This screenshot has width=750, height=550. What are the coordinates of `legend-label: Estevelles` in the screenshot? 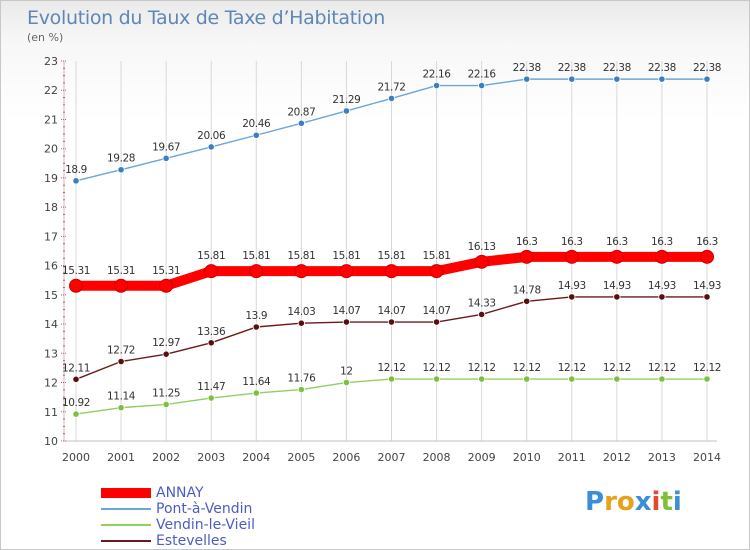 It's located at (191, 541).